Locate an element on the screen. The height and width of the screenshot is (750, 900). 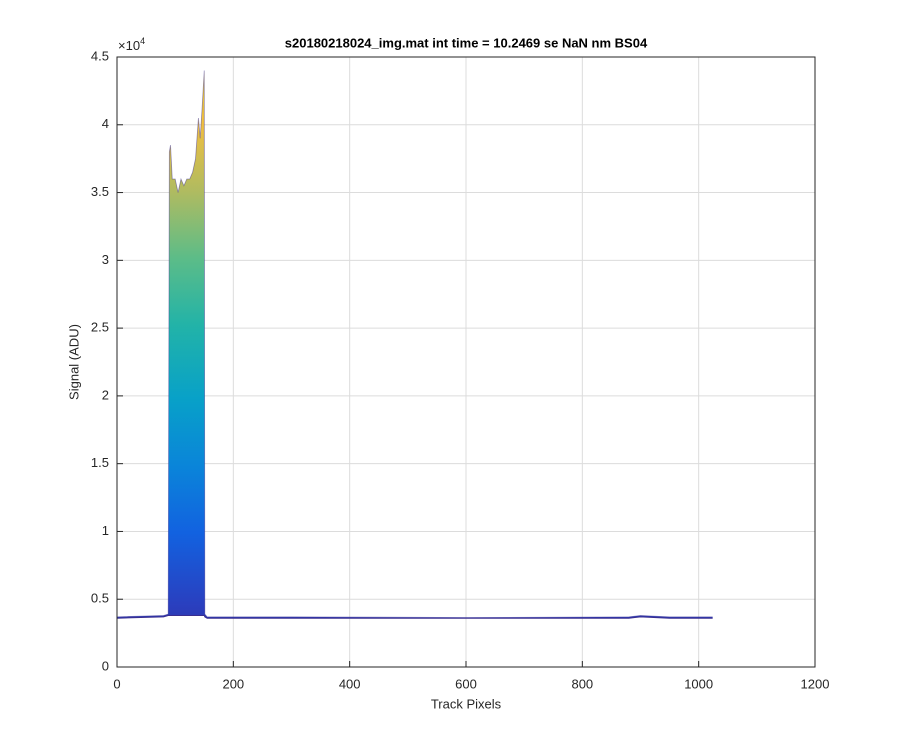
y-exponent: ×10⁴ is located at coordinates (131, 44).